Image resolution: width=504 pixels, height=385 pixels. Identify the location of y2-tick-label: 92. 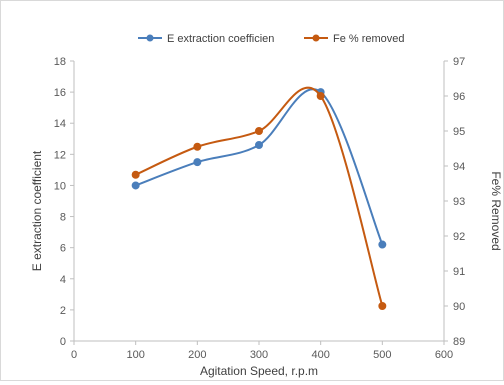
(459, 237).